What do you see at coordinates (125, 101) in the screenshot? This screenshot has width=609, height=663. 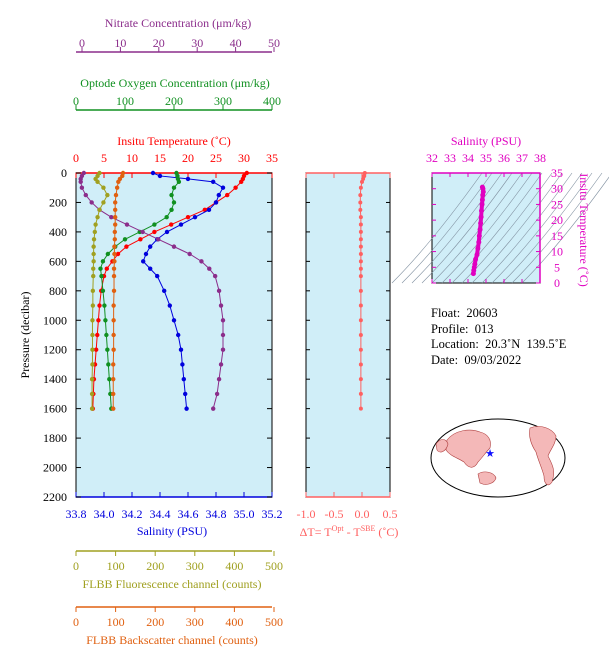 I see `oxygen-tick-label: 100` at bounding box center [125, 101].